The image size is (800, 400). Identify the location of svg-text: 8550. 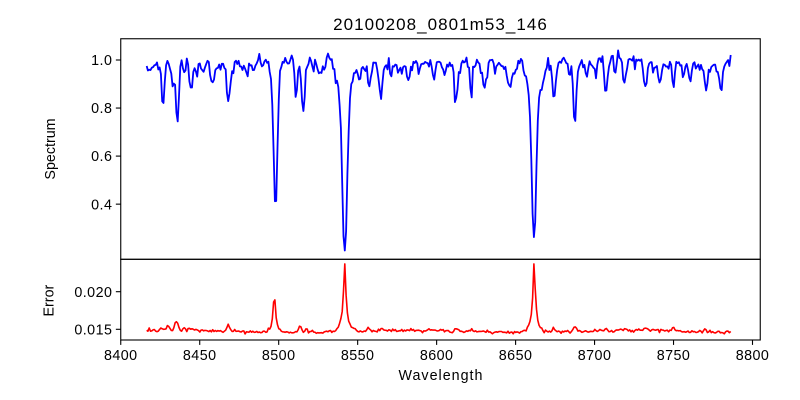
(358, 356).